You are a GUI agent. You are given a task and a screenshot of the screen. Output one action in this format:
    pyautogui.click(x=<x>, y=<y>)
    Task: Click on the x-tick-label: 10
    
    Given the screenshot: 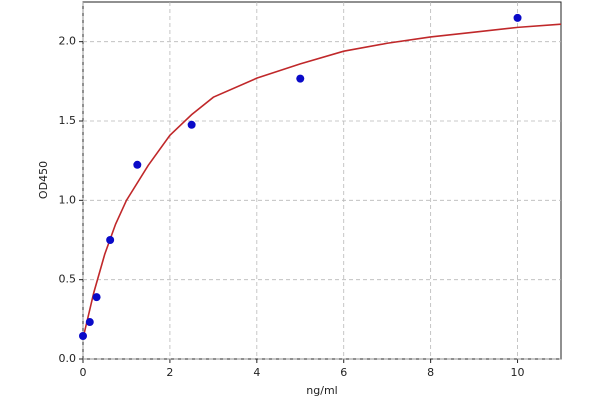 What is the action you would take?
    pyautogui.click(x=518, y=372)
    